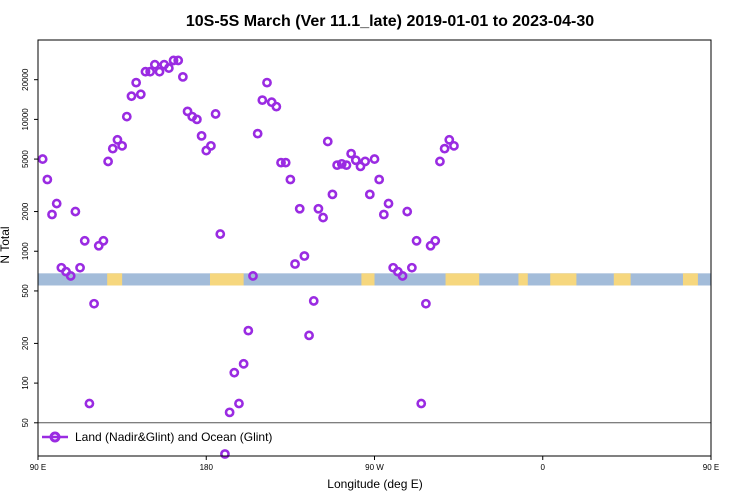  Describe the element at coordinates (25, 211) in the screenshot. I see `y-tick-label: 2000` at that location.